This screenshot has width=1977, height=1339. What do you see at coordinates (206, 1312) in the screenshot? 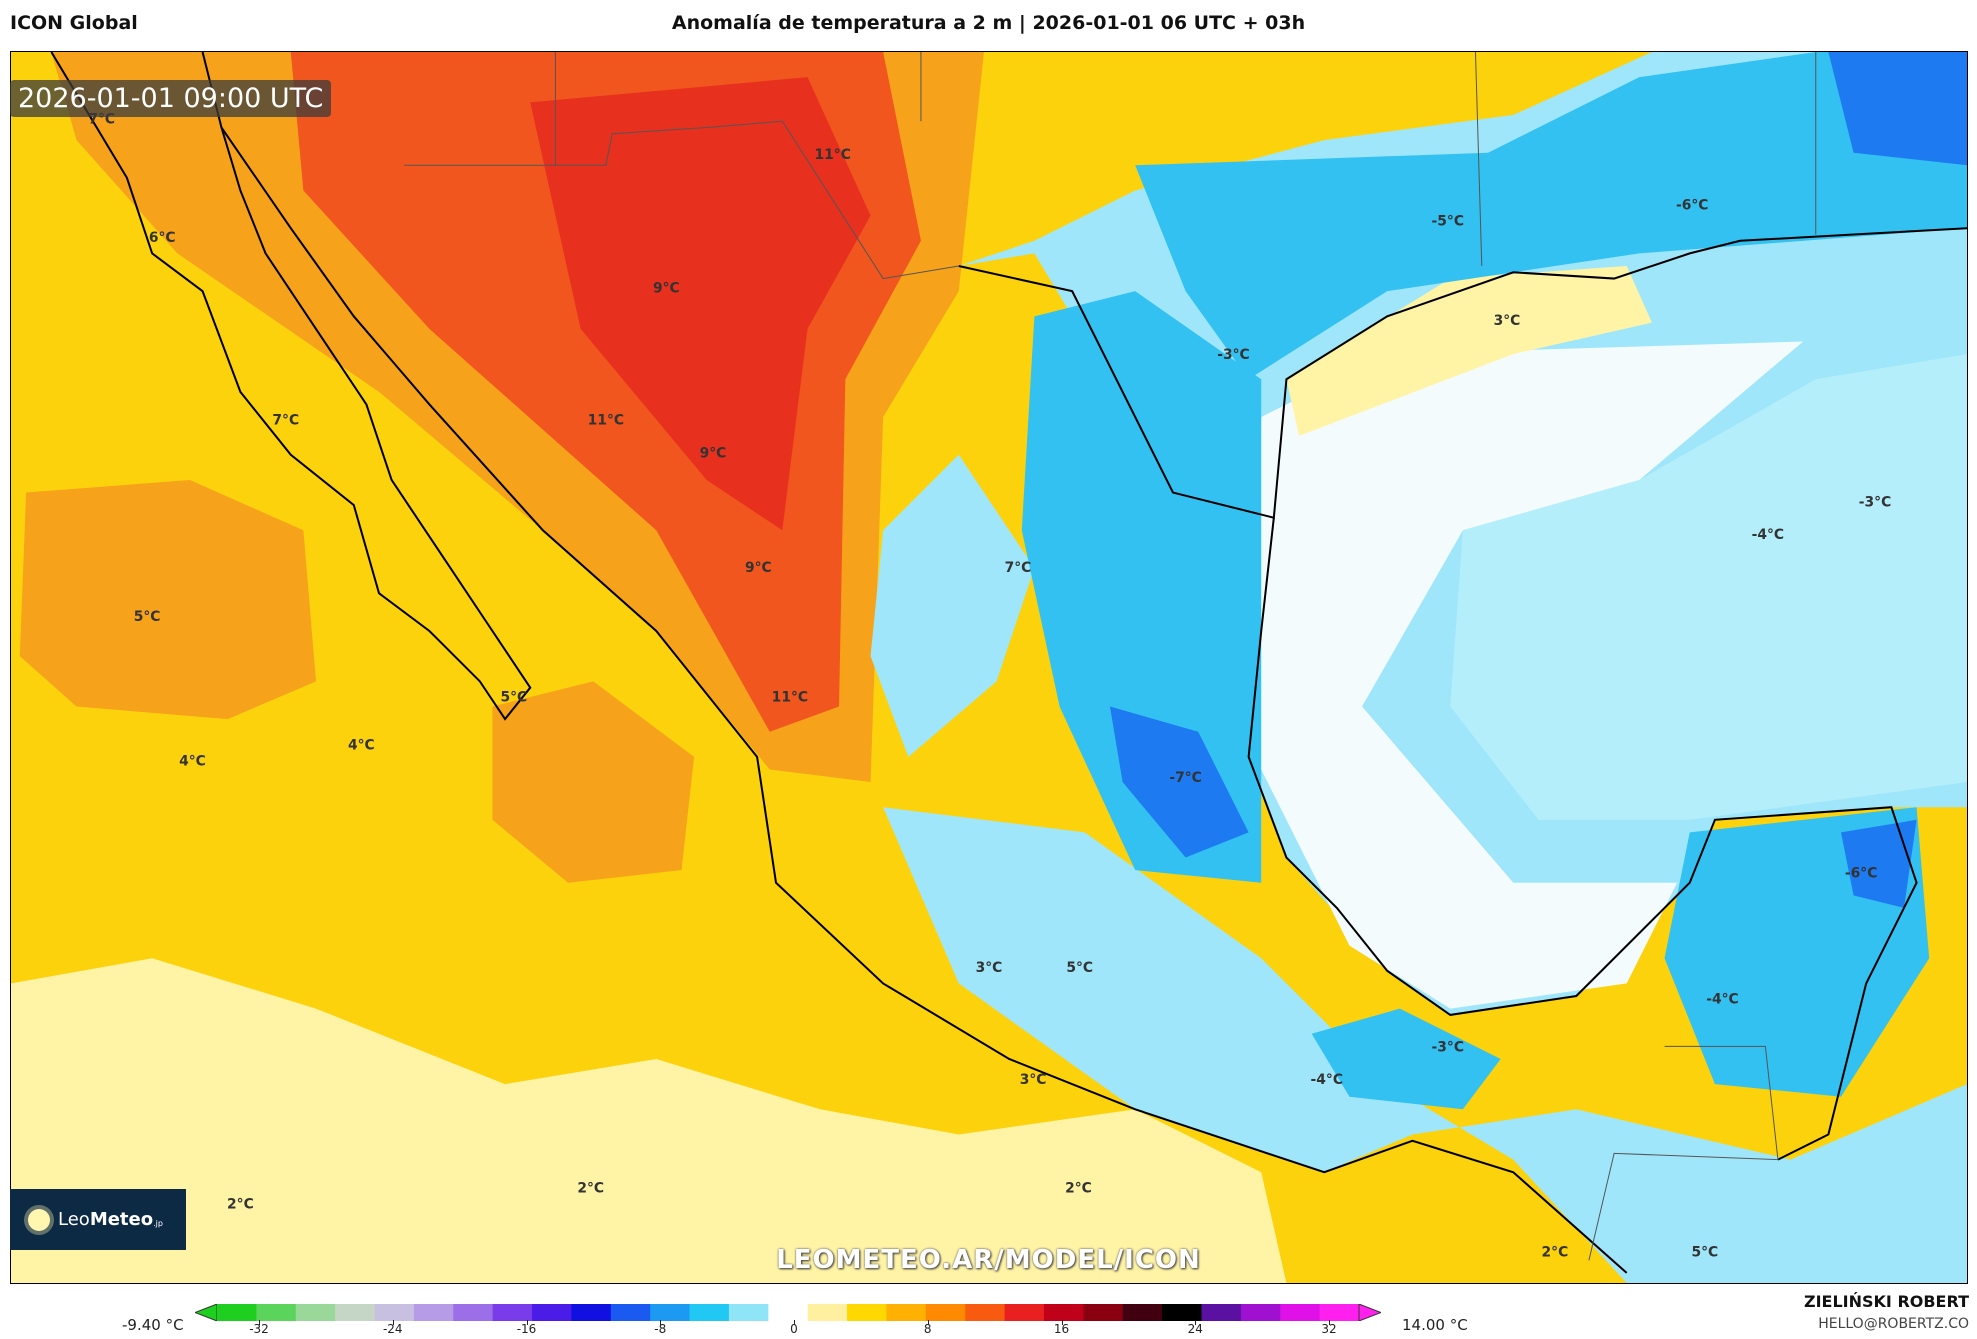
I see `colorbar-min-arrow` at bounding box center [206, 1312].